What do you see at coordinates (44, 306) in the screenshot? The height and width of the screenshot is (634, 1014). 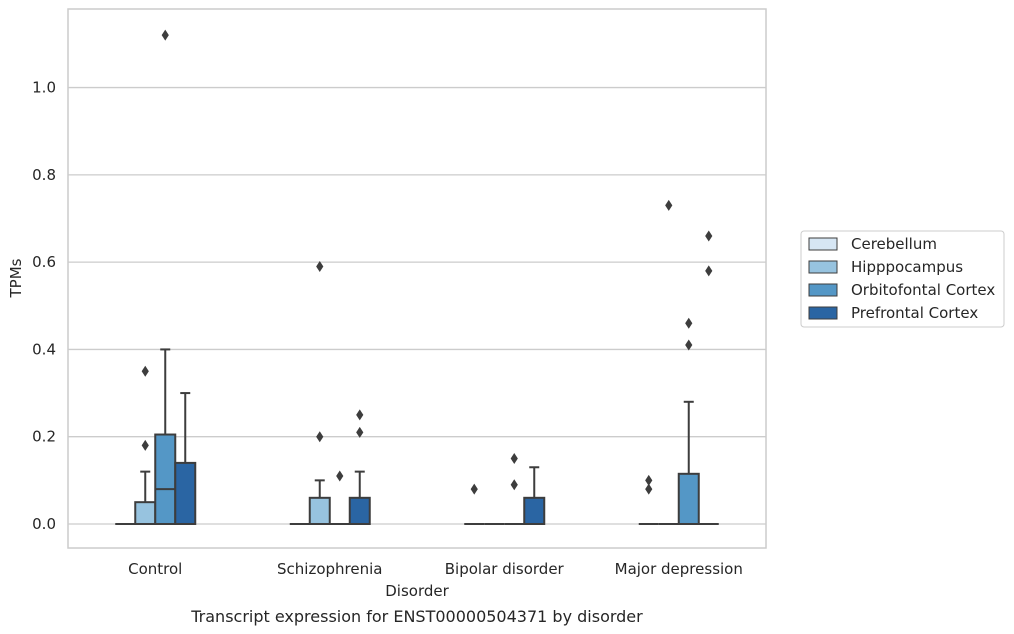 I see `y-axis-ticks: 0.0 0.2 0.4 0.6 0.8 1.0` at bounding box center [44, 306].